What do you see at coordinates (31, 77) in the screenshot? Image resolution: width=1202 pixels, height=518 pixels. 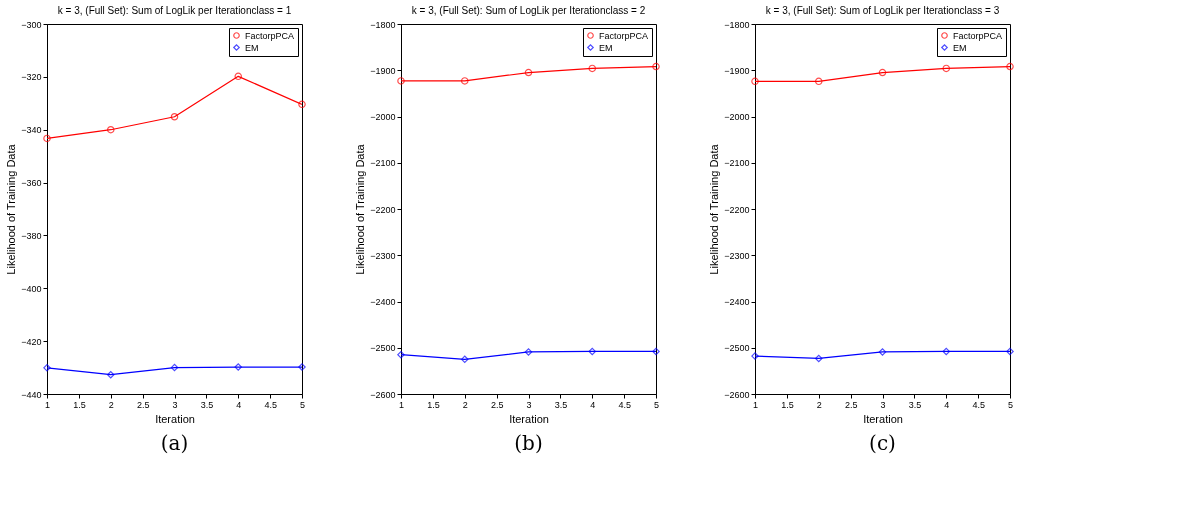 I see `y-tick-label: −320` at bounding box center [31, 77].